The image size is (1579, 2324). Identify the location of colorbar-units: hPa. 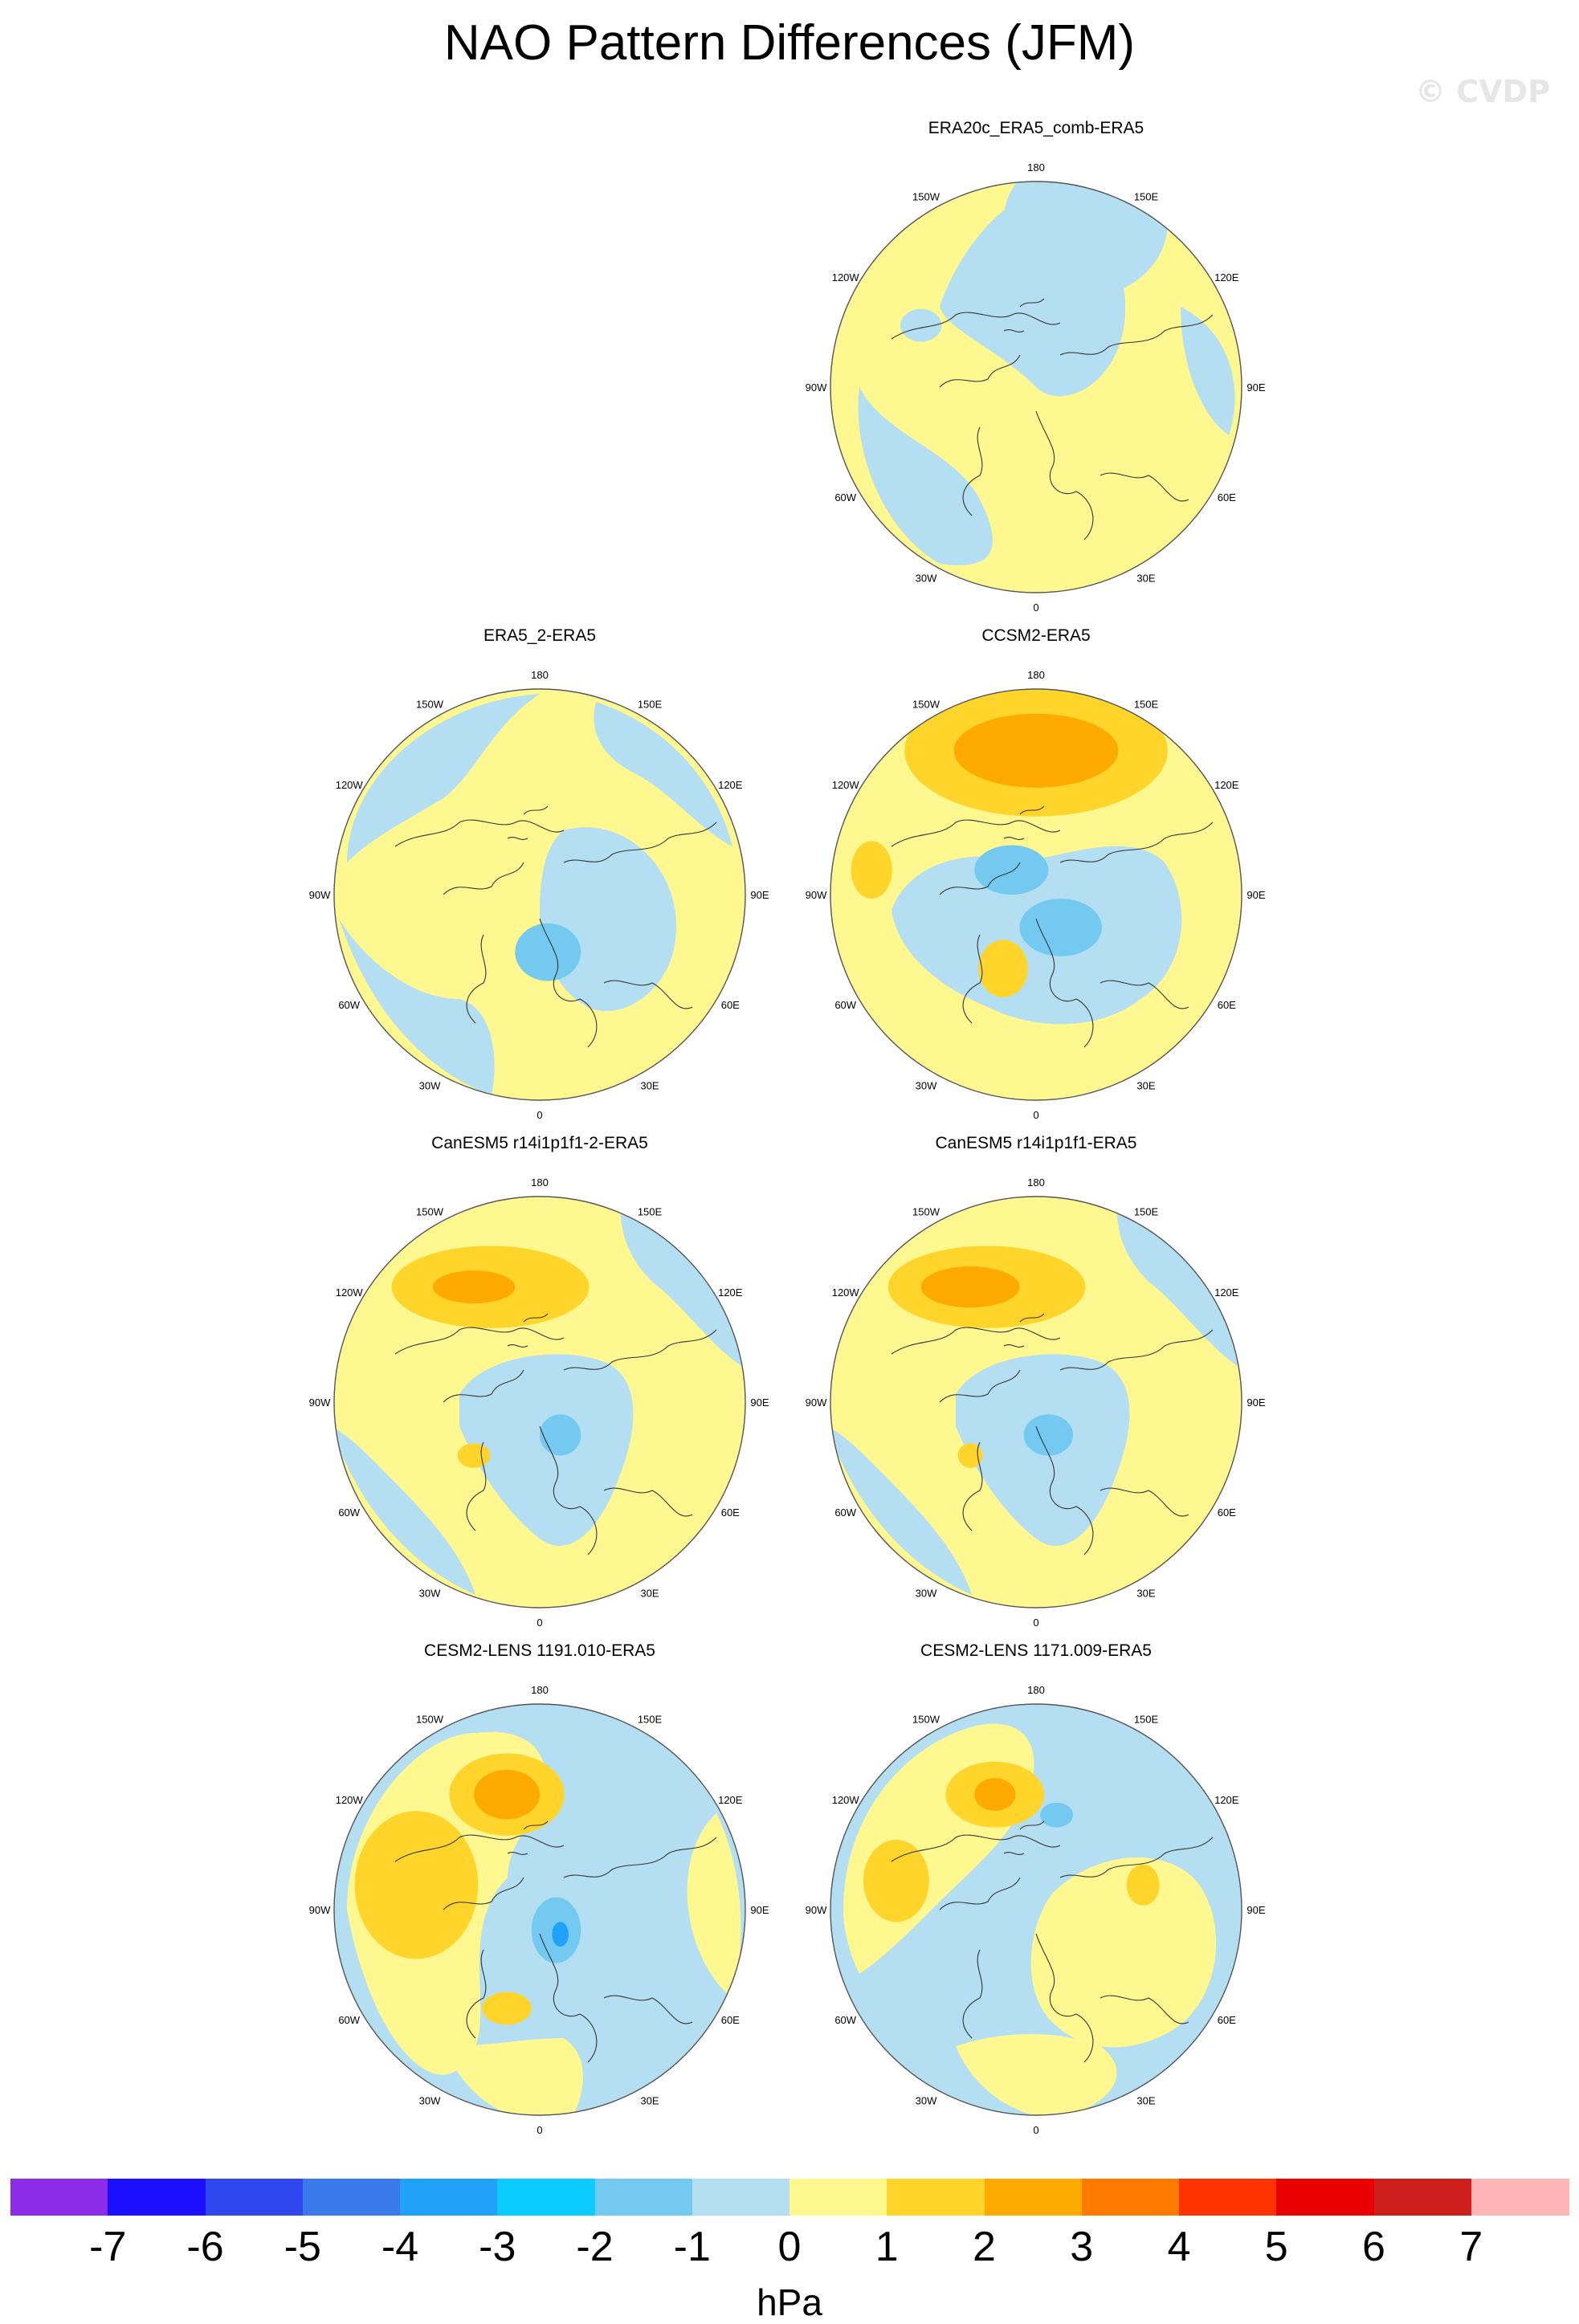
(789, 2302).